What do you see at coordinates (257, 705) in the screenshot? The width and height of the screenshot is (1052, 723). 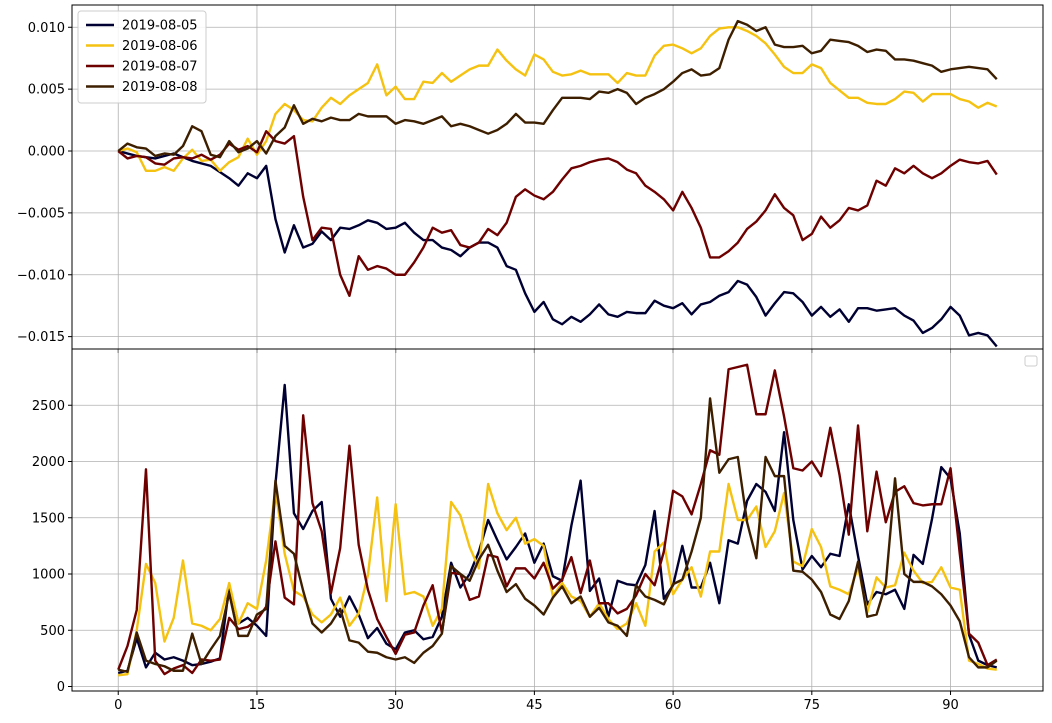 I see `x-tick-label: 15` at bounding box center [257, 705].